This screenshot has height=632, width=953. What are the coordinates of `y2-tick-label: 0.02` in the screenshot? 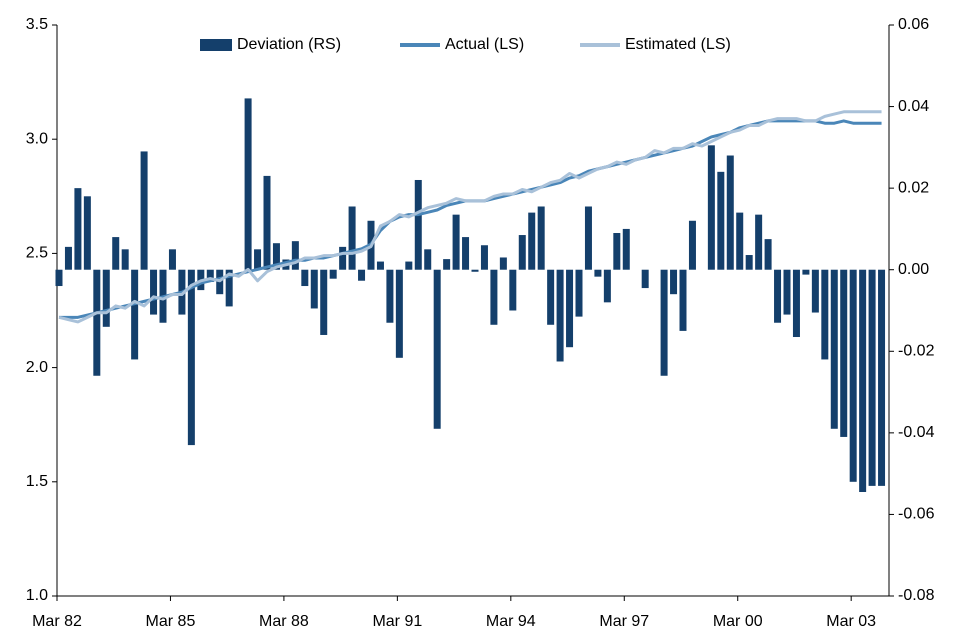 It's located at (913, 187).